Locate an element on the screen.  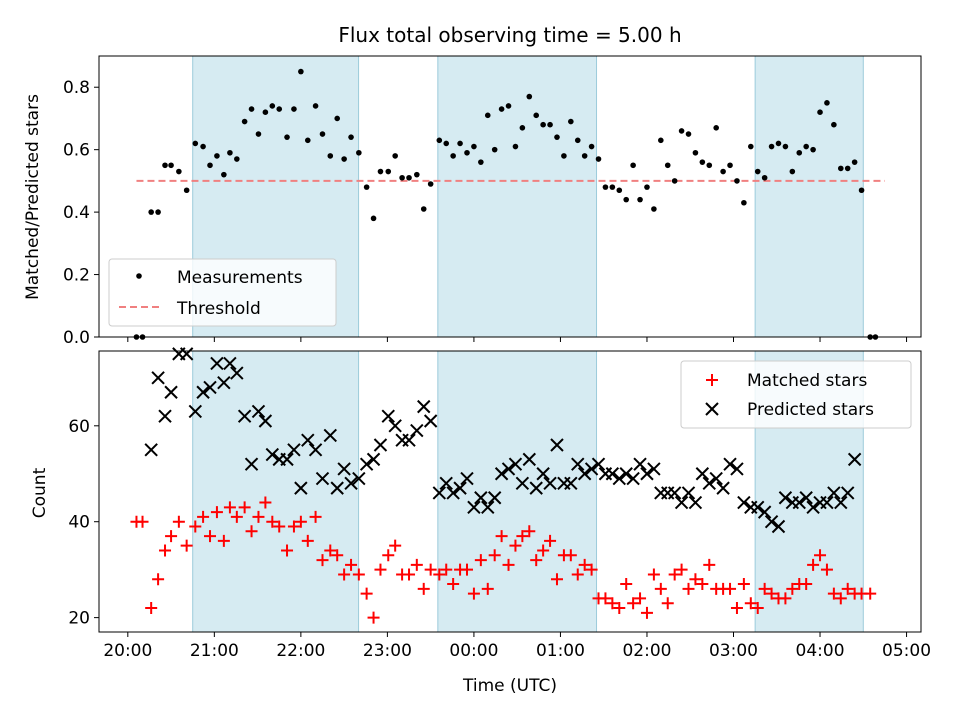
shaded-interval is located at coordinates (517, 491).